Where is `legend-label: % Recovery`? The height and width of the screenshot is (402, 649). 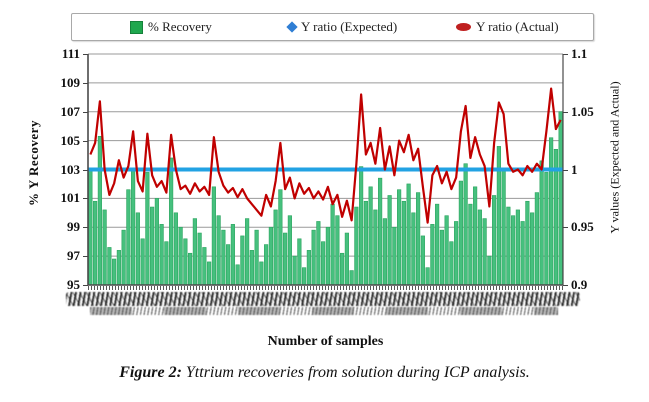
legend-label: % Recovery is located at coordinates (180, 26).